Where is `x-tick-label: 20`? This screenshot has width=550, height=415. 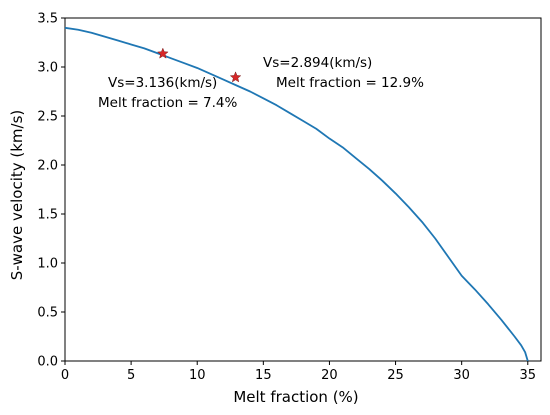
x-tick-label: 20 is located at coordinates (329, 375).